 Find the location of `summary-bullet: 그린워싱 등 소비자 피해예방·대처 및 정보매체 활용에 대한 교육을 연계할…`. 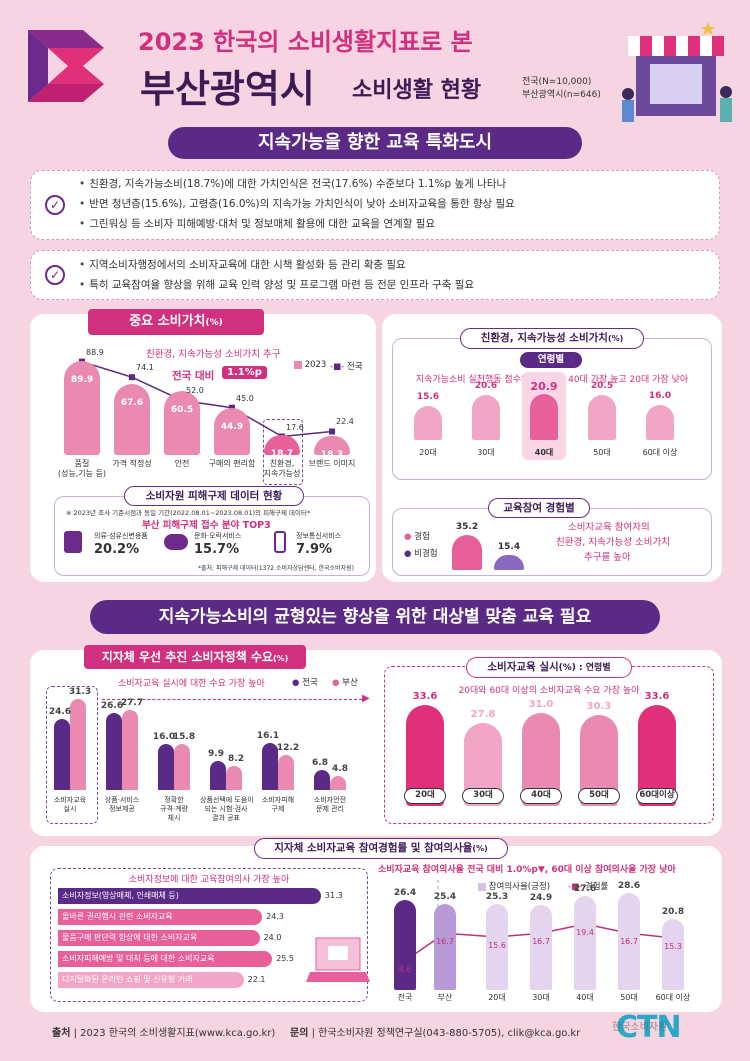

summary-bullet: 그린워싱 등 소비자 피해예방·대처 및 정보매체 활용에 대한 교육을 연계할… is located at coordinates (297, 224).